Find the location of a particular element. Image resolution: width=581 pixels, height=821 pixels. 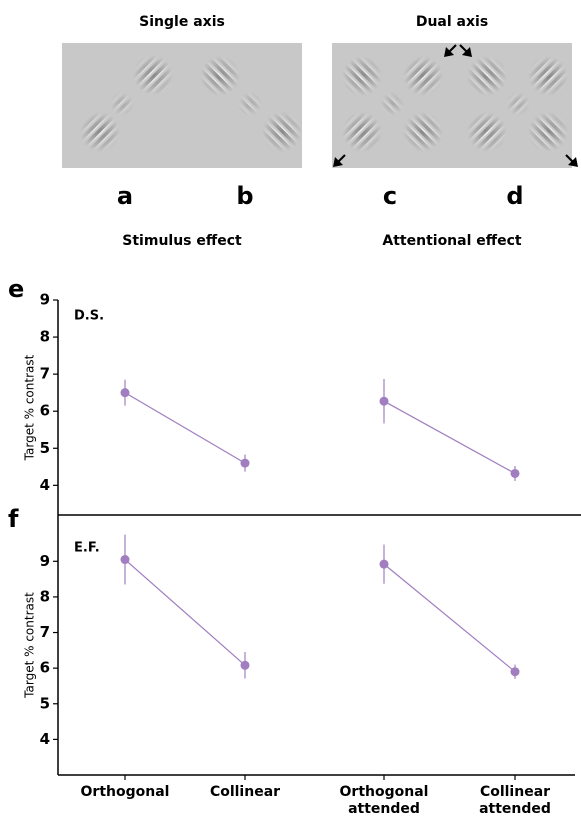

stimulus-letter: c is located at coordinates (390, 196).